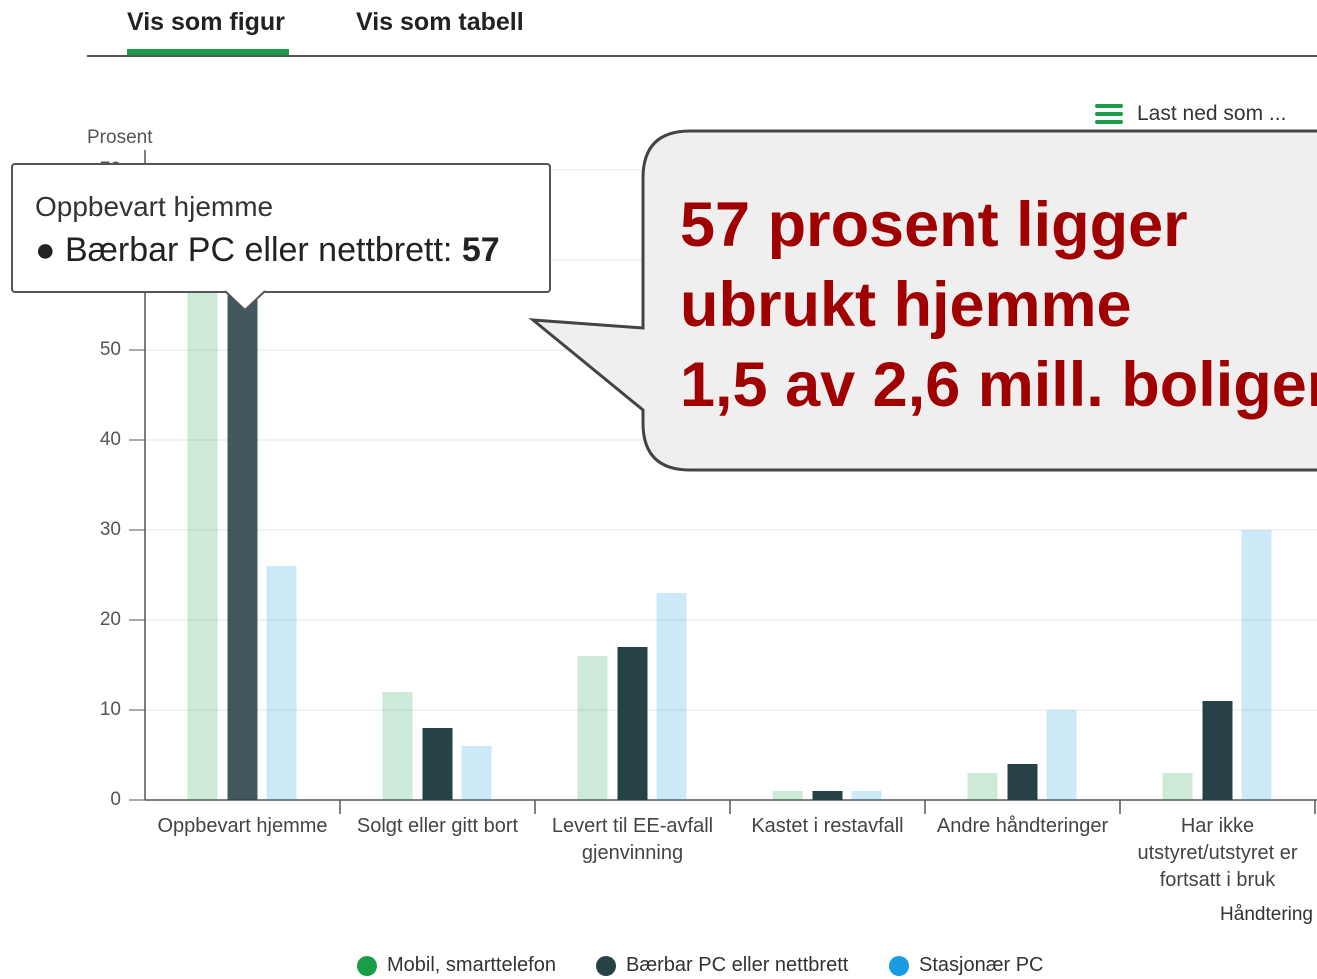 Image resolution: width=1317 pixels, height=979 pixels. Describe the element at coordinates (208, 52) in the screenshot. I see `active-tab-indicator` at that location.